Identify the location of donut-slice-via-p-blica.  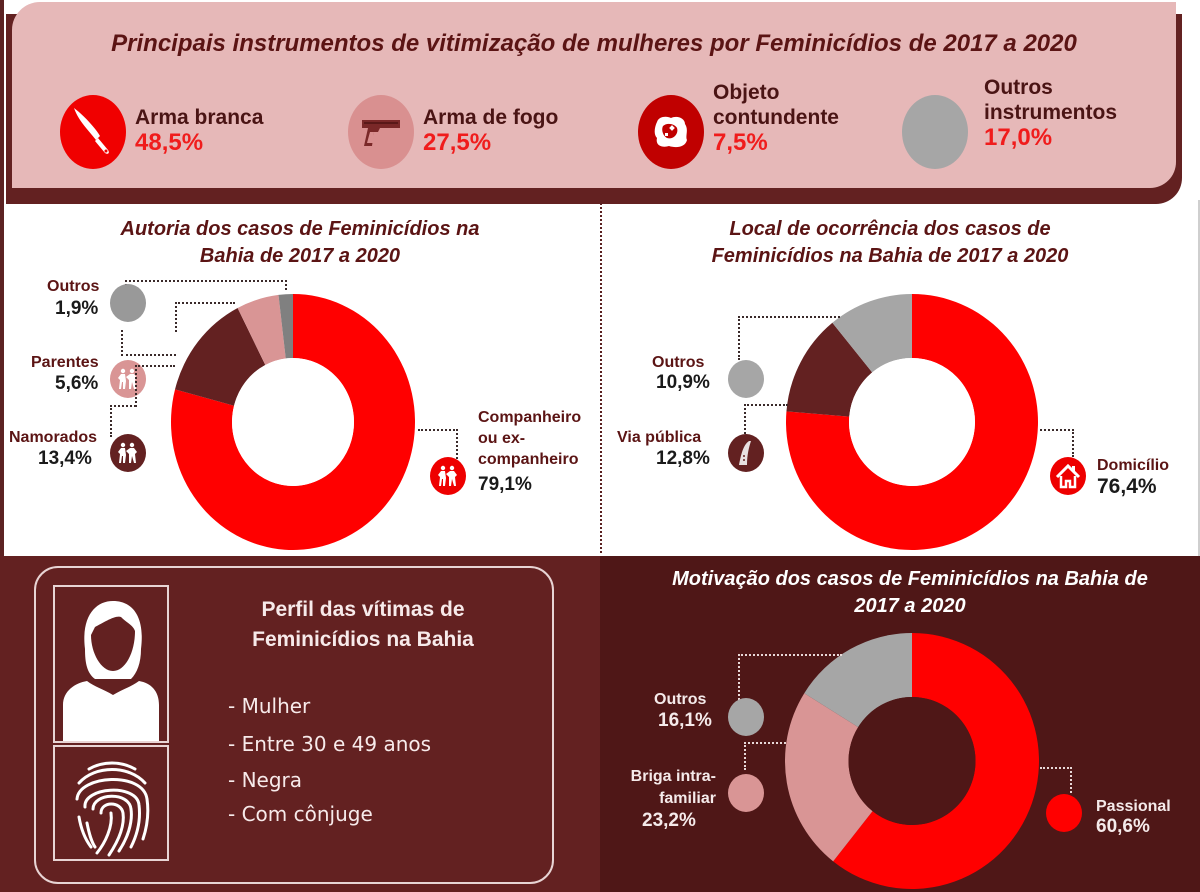
(829, 369).